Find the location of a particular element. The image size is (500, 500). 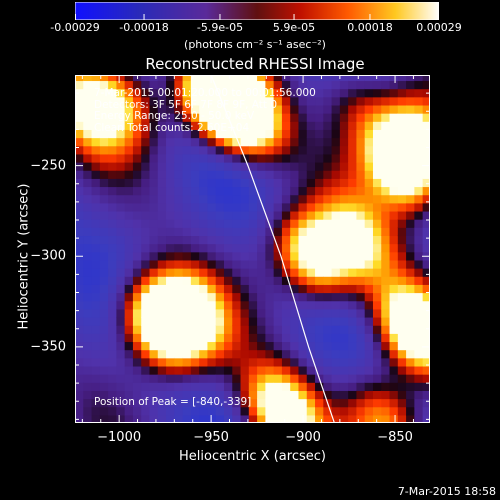

colorbar-tick-label: -0.00029 is located at coordinates (75, 27).